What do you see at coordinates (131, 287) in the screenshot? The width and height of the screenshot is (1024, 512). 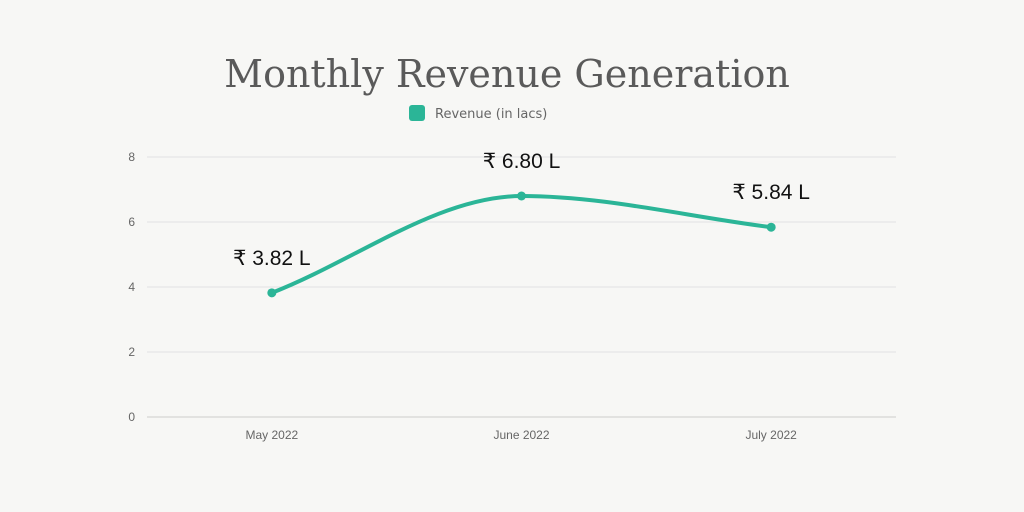 I see `y-tick-label: 4` at bounding box center [131, 287].